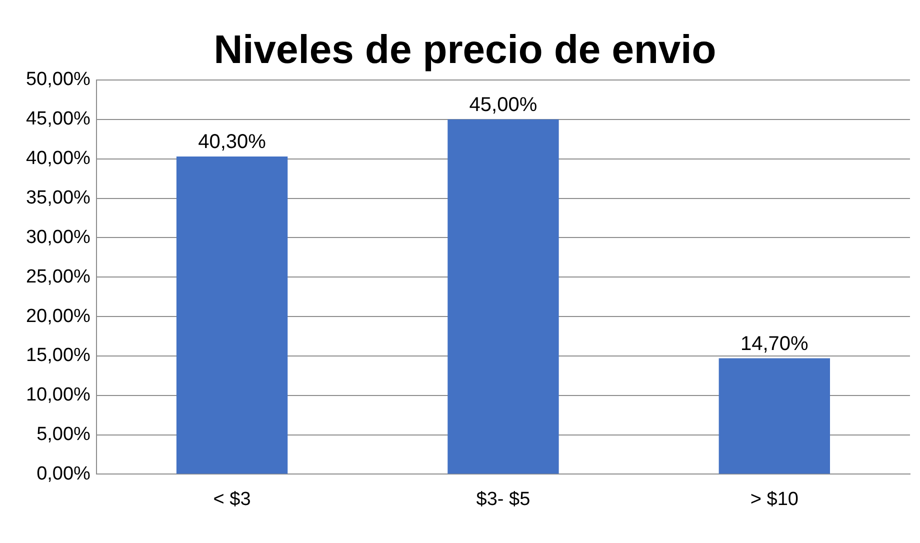  I want to click on y-tick-label: 30,00%, so click(58, 237).